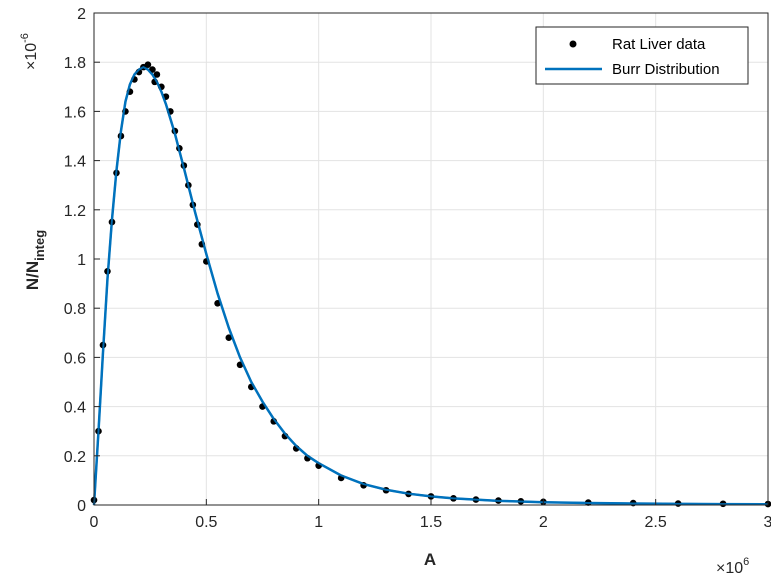 This screenshot has width=771, height=575. I want to click on legend-box, so click(642, 55).